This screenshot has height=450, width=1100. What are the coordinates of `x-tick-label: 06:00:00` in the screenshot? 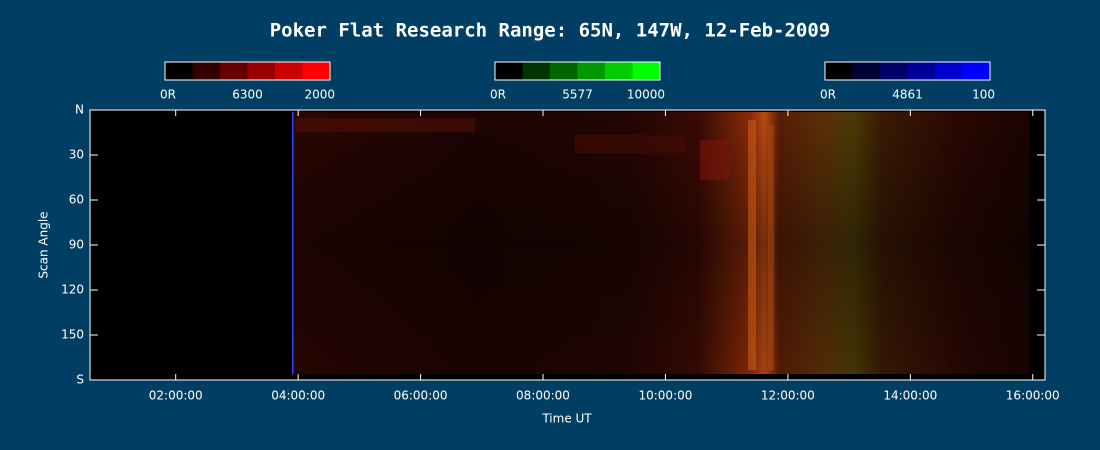 It's located at (421, 396).